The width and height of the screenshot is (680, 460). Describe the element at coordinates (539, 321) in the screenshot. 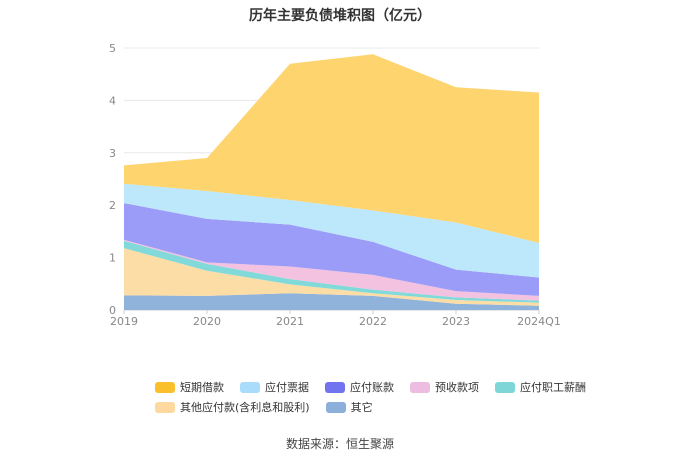

I see `x-tick-label: 2024Q1` at that location.